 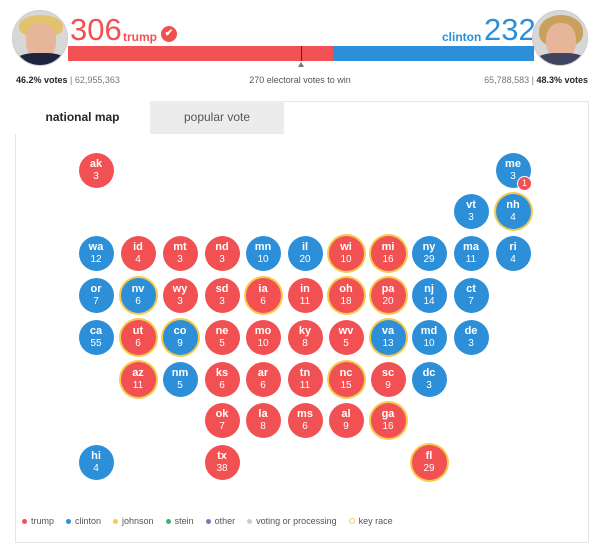 I want to click on state-tile-tx: tx 38, so click(x=222, y=462).